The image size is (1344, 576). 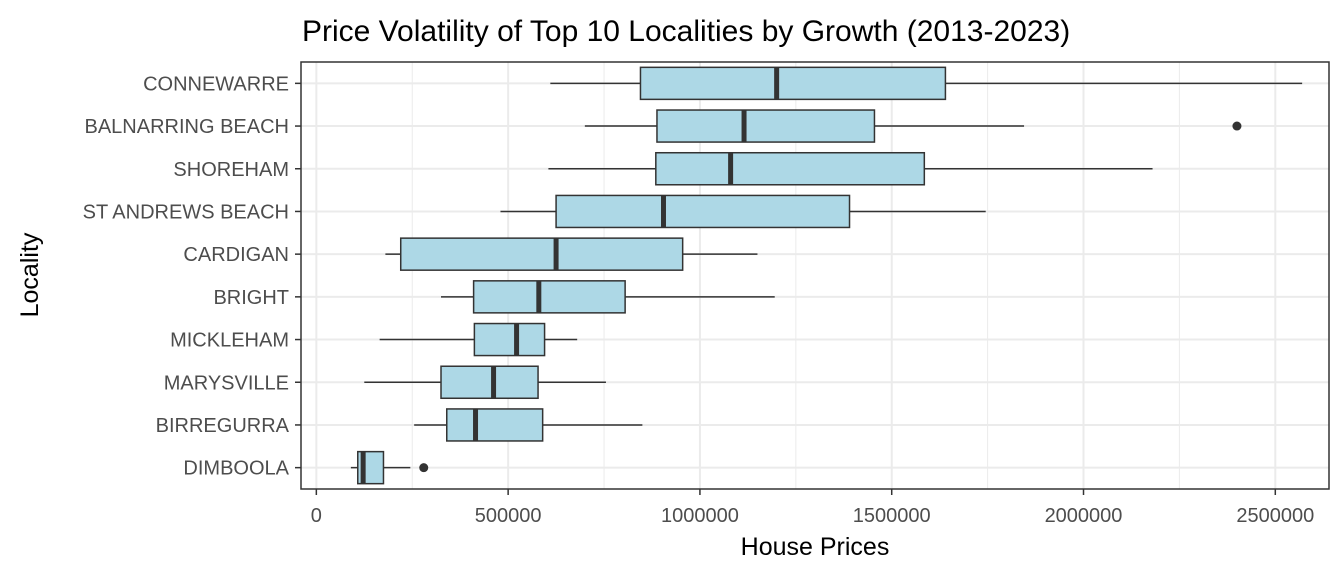 I want to click on x-tick-label: 1500000, so click(x=892, y=516).